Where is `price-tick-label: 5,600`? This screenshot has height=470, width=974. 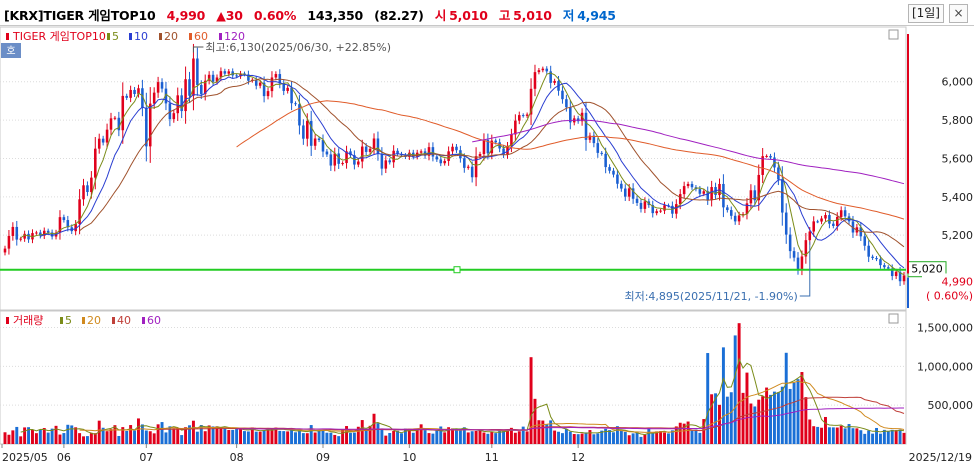
price-tick-label: 5,600 is located at coordinates (958, 158).